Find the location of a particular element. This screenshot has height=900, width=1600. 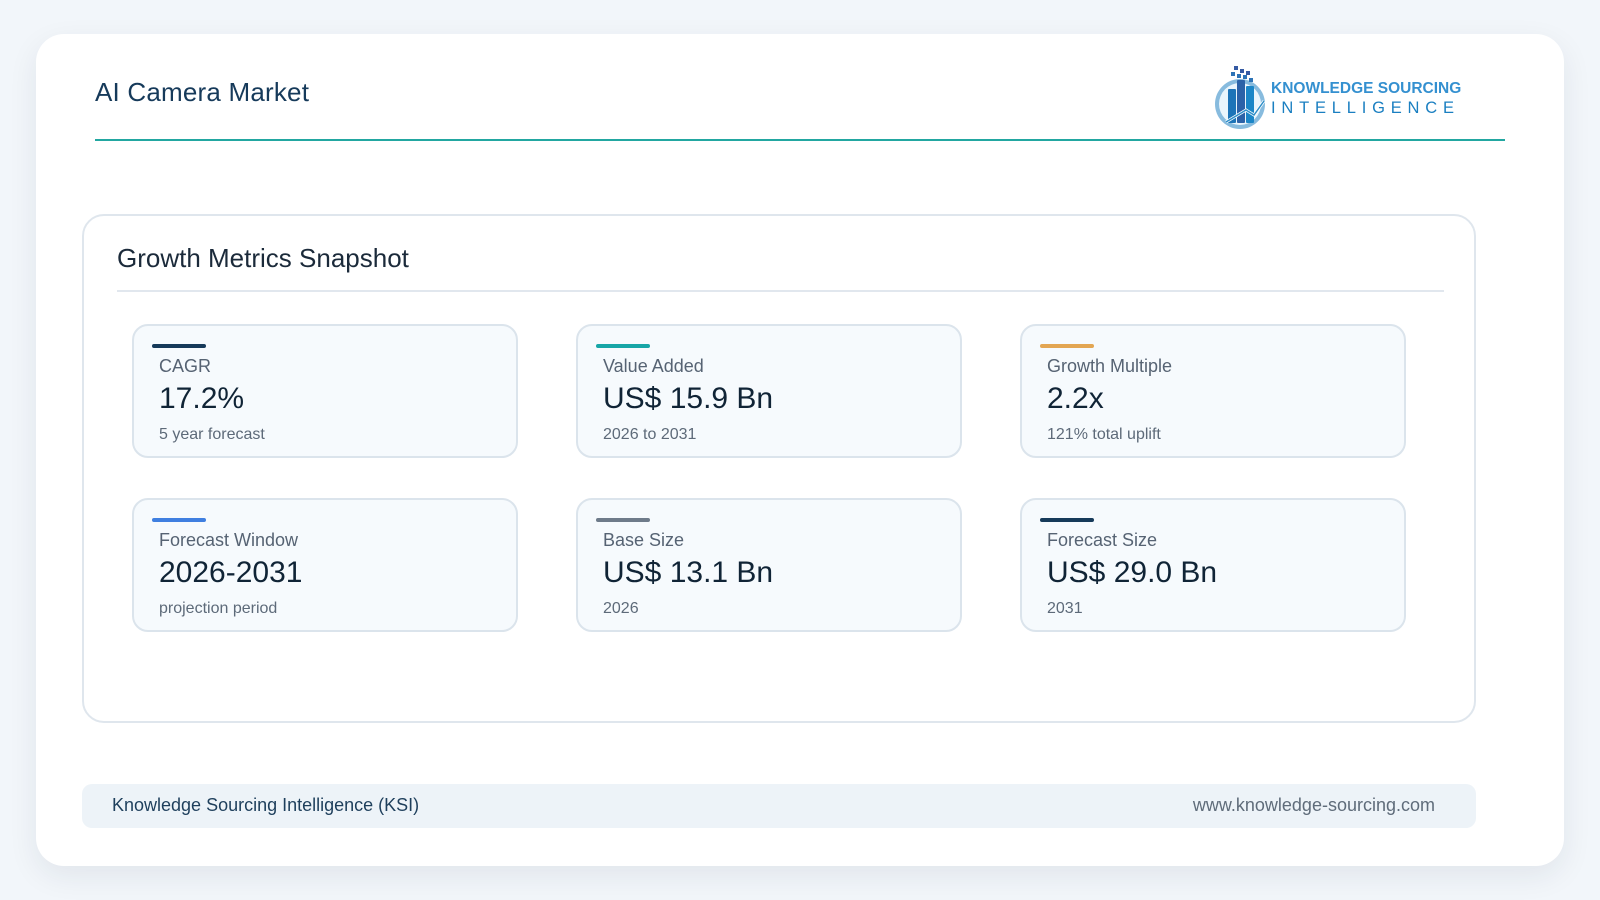

metric-card-forecast-size: Forecast Size US$ 29.0 Bn 2031 is located at coordinates (1213, 565).